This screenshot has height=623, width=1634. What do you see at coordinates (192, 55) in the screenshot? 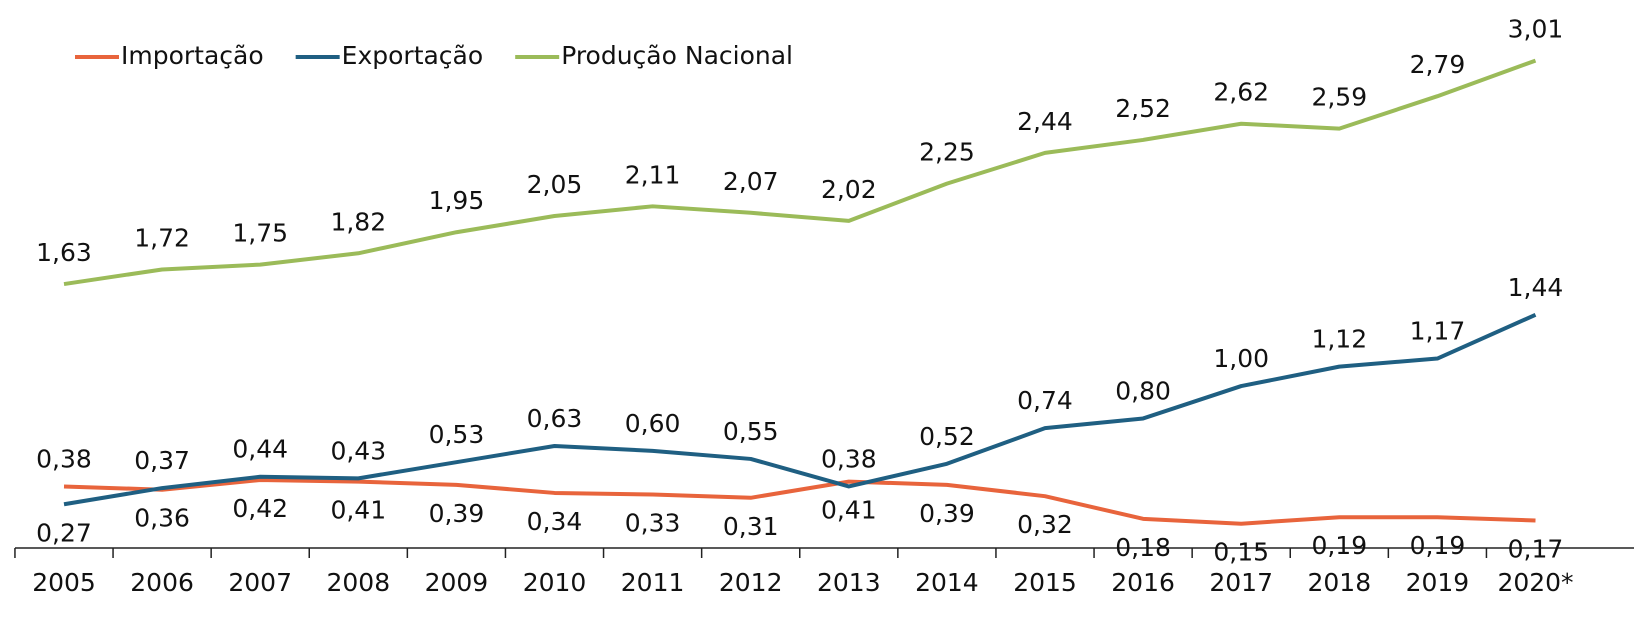
I see `legend-label: Importação` at bounding box center [192, 55].